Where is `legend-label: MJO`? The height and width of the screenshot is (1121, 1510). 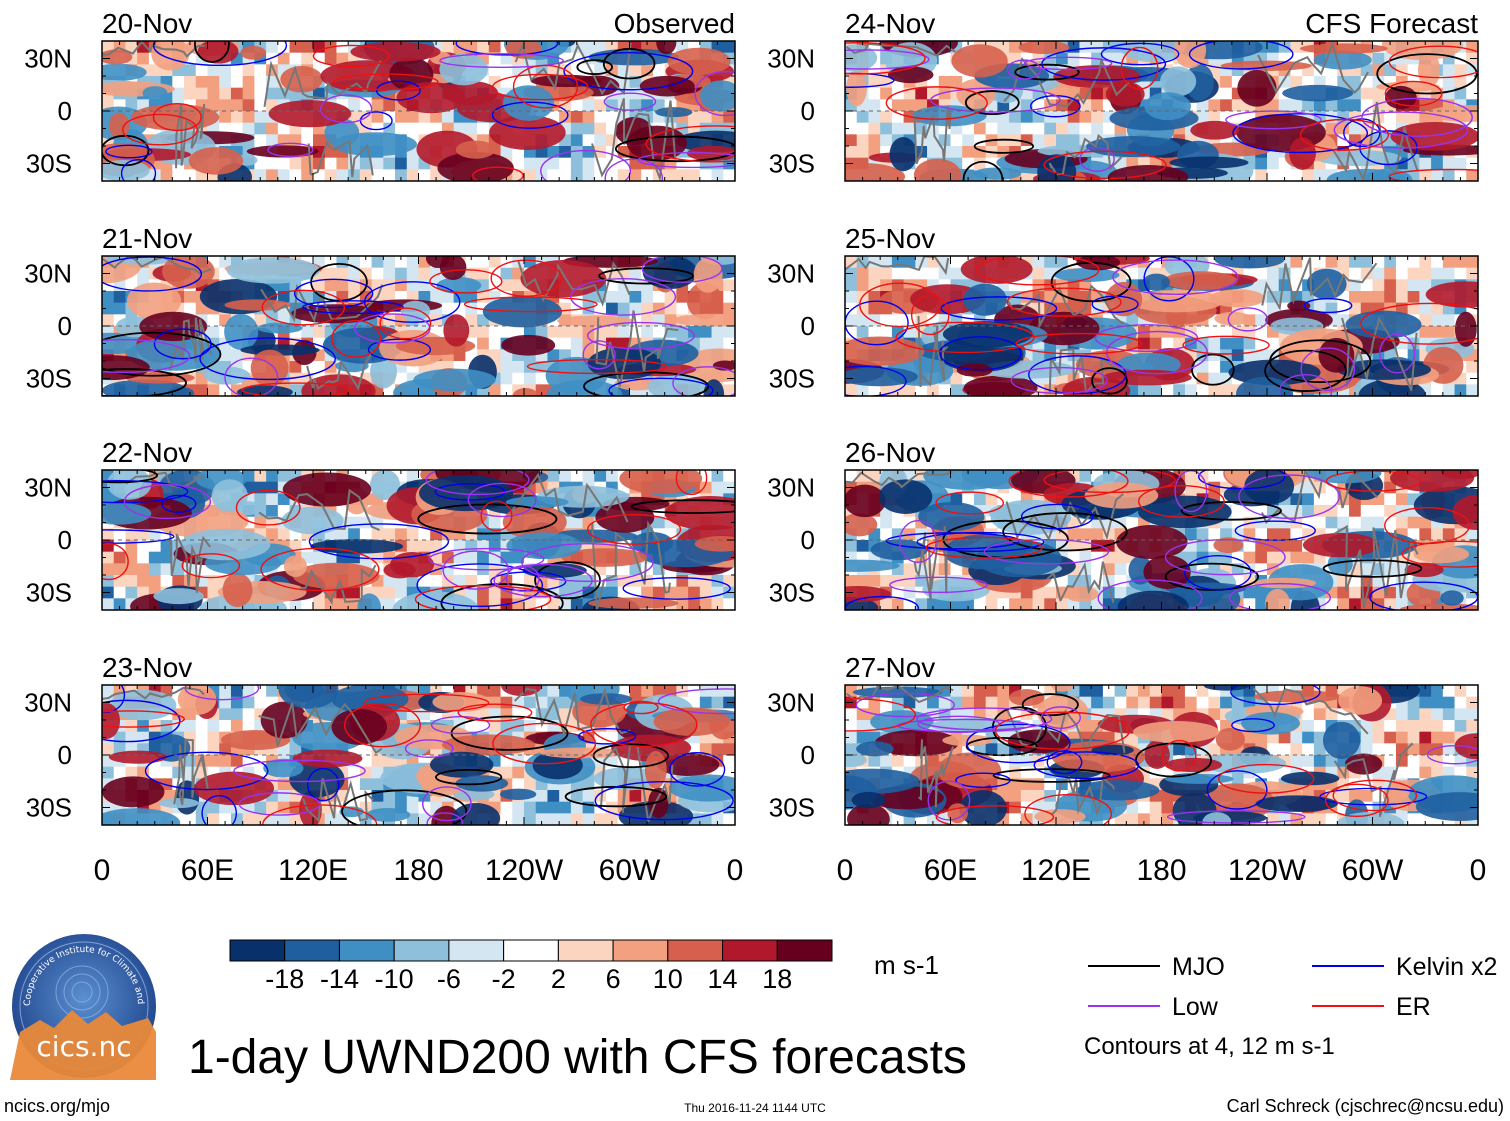
legend-label: MJO is located at coordinates (1198, 967).